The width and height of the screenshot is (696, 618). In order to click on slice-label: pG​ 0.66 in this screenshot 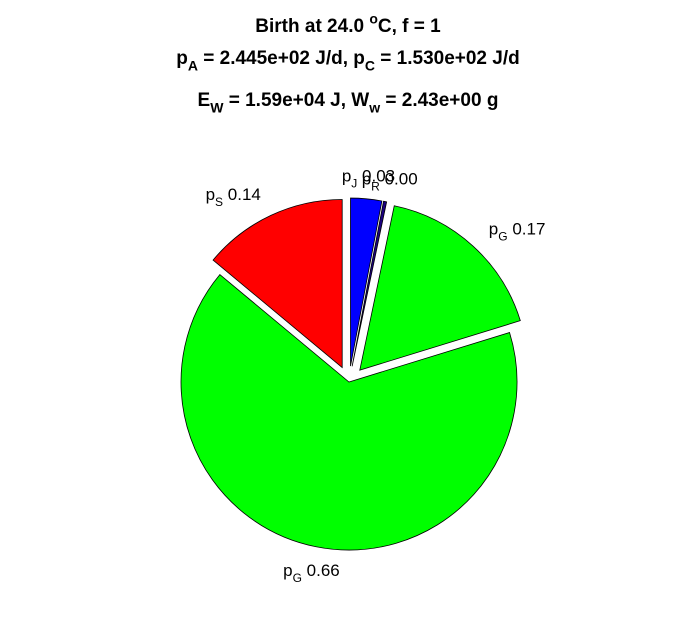, I will do `click(311, 573)`.